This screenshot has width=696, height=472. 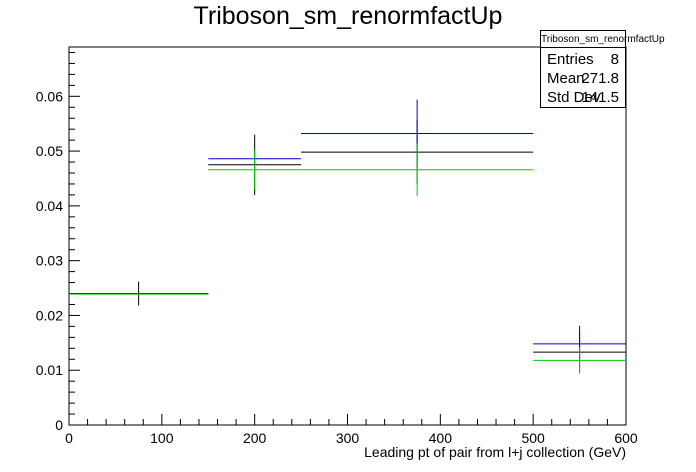 What do you see at coordinates (570, 59) in the screenshot?
I see `stats-label: Entries` at bounding box center [570, 59].